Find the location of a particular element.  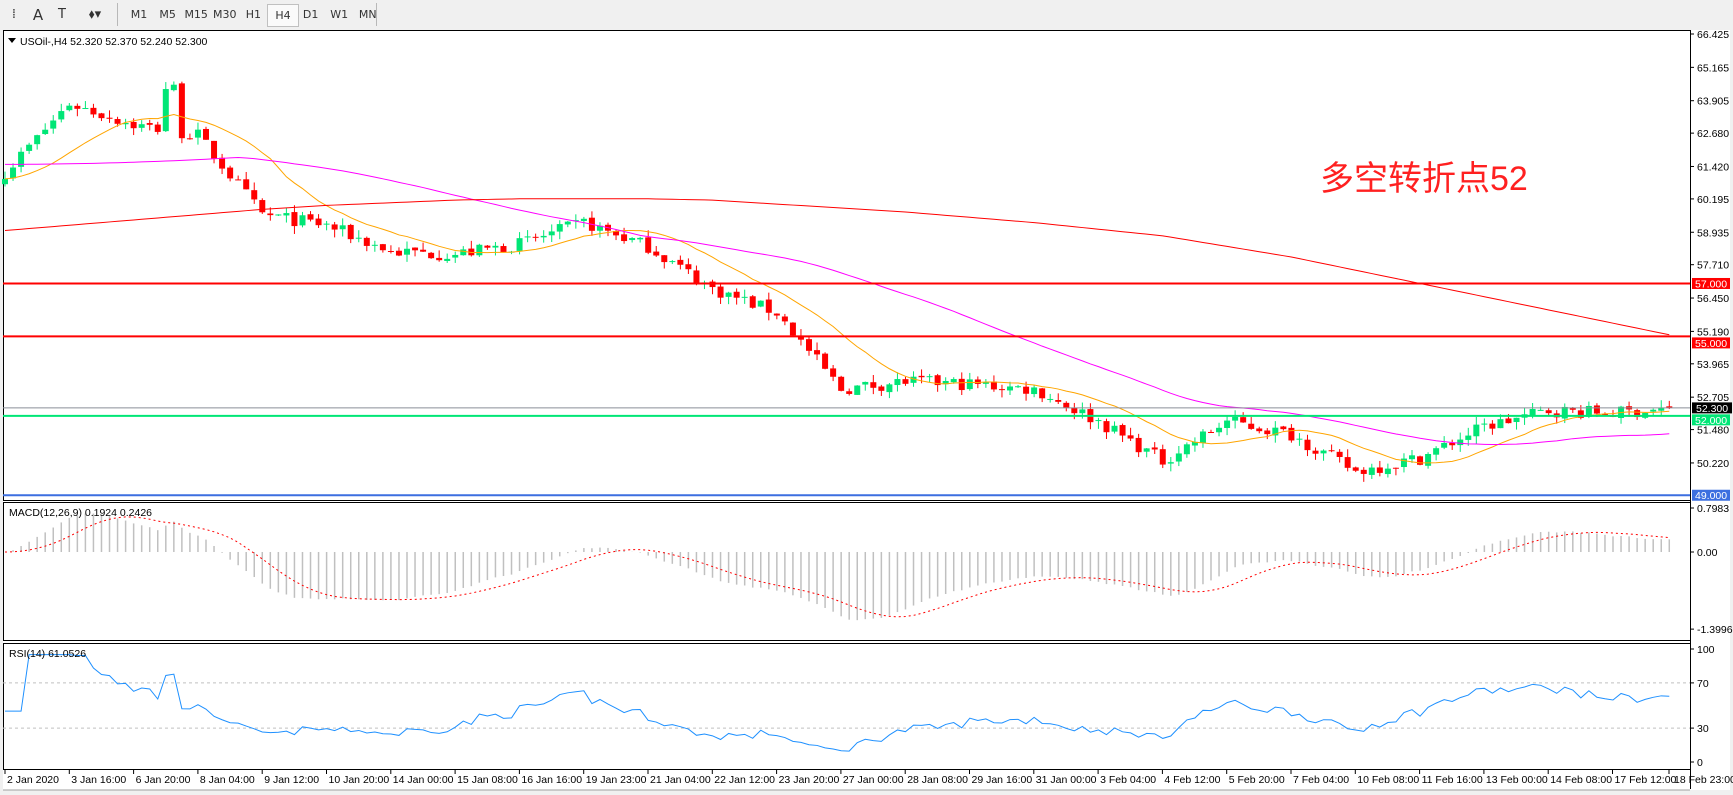

time-tick-label: 14 Feb 08:00 is located at coordinates (1581, 780).